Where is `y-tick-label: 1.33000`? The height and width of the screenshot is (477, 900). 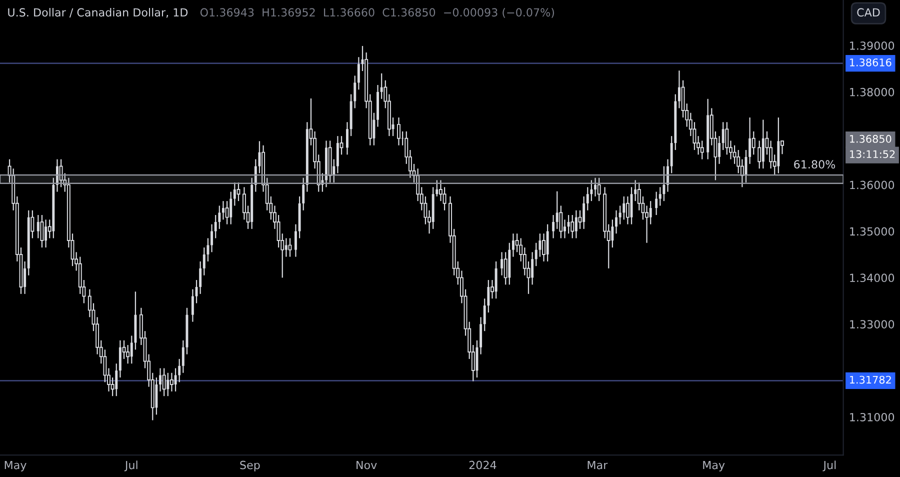 y-tick-label: 1.33000 is located at coordinates (872, 324).